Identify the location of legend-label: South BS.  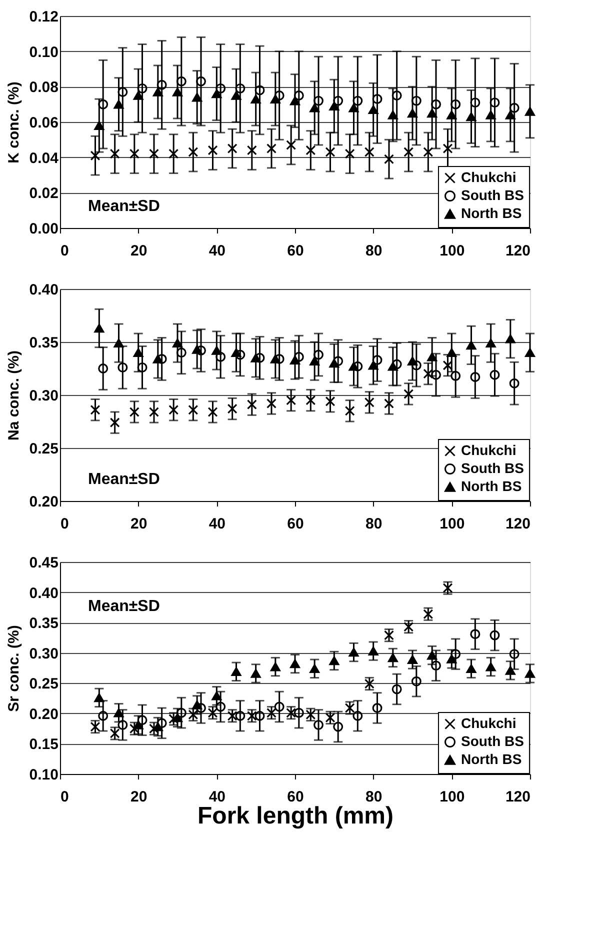
(492, 195).